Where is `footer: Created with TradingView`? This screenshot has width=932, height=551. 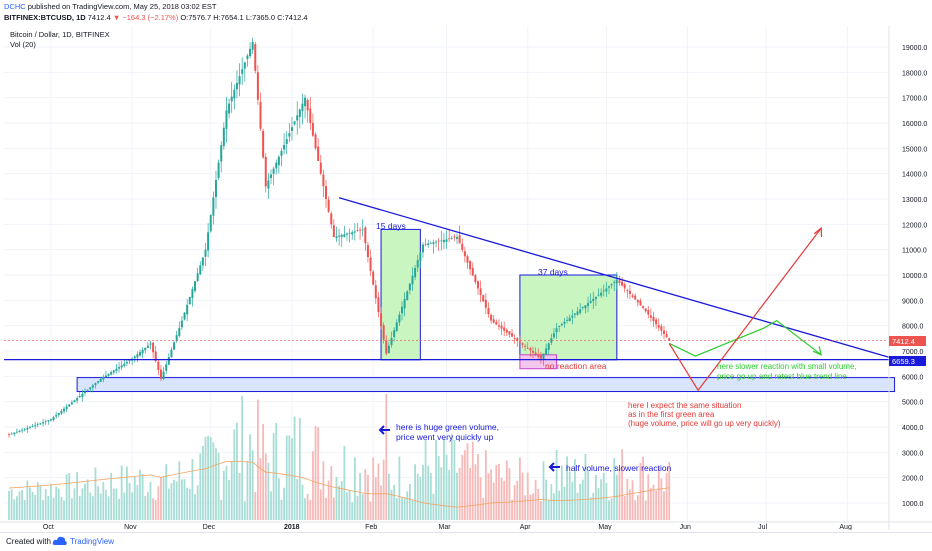 footer: Created with TradingView is located at coordinates (466, 541).